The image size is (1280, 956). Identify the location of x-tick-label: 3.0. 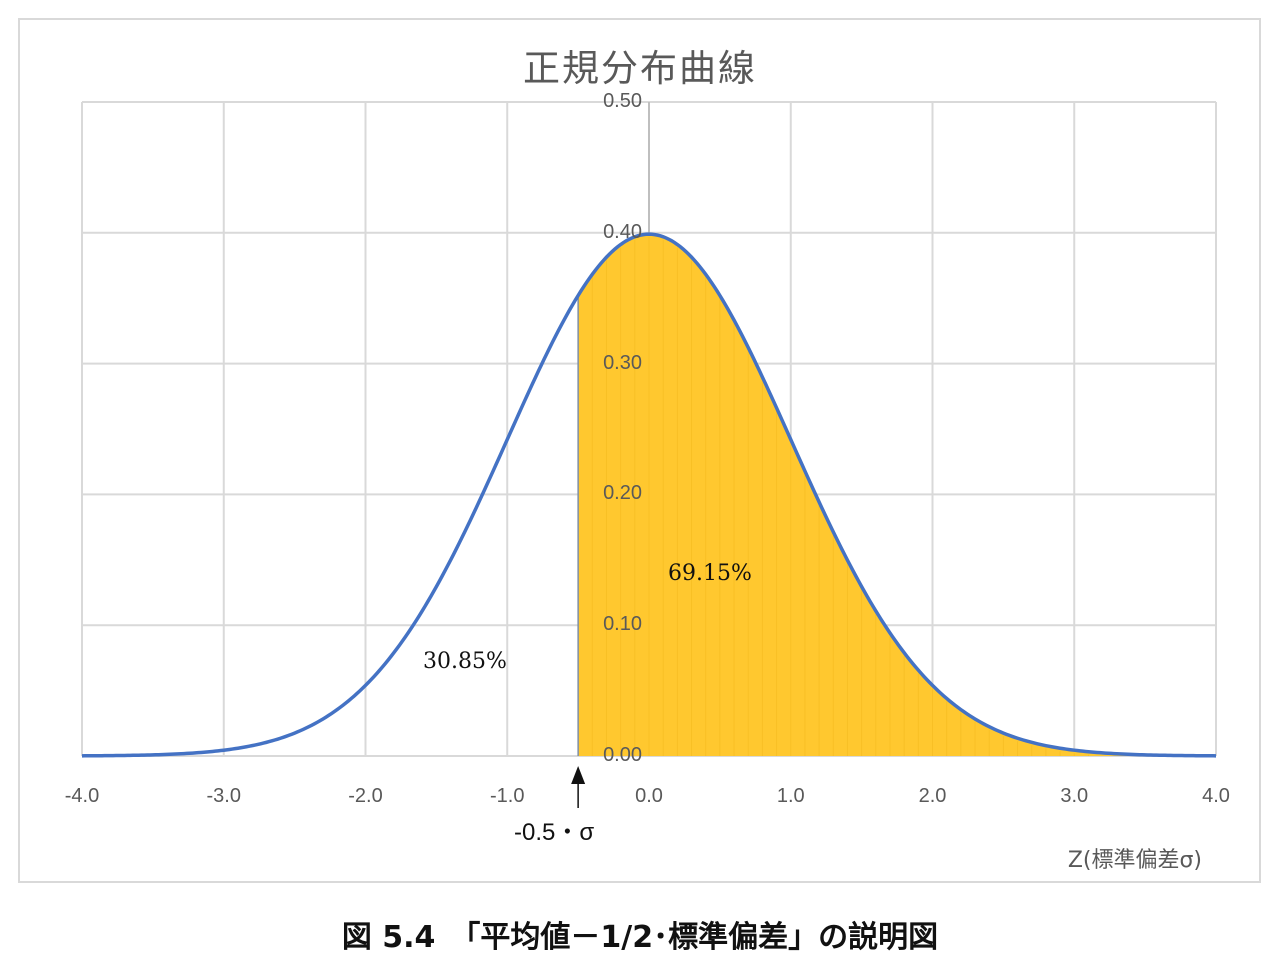
(1074, 796).